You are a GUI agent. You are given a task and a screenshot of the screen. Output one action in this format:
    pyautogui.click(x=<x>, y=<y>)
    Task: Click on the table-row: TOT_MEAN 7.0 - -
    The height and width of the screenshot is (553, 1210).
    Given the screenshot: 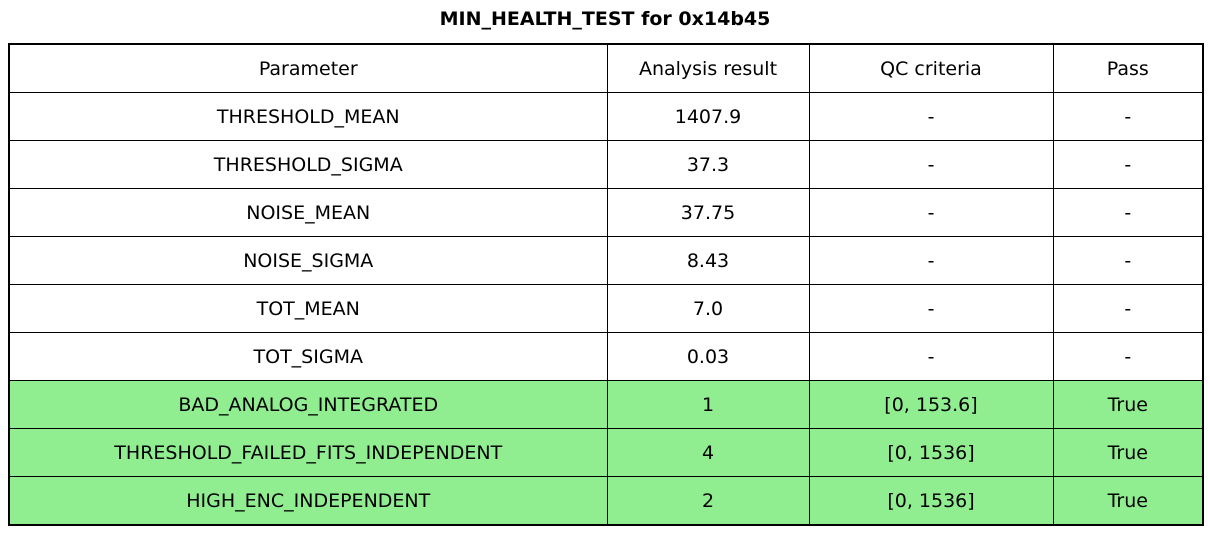 What is the action you would take?
    pyautogui.click(x=606, y=308)
    